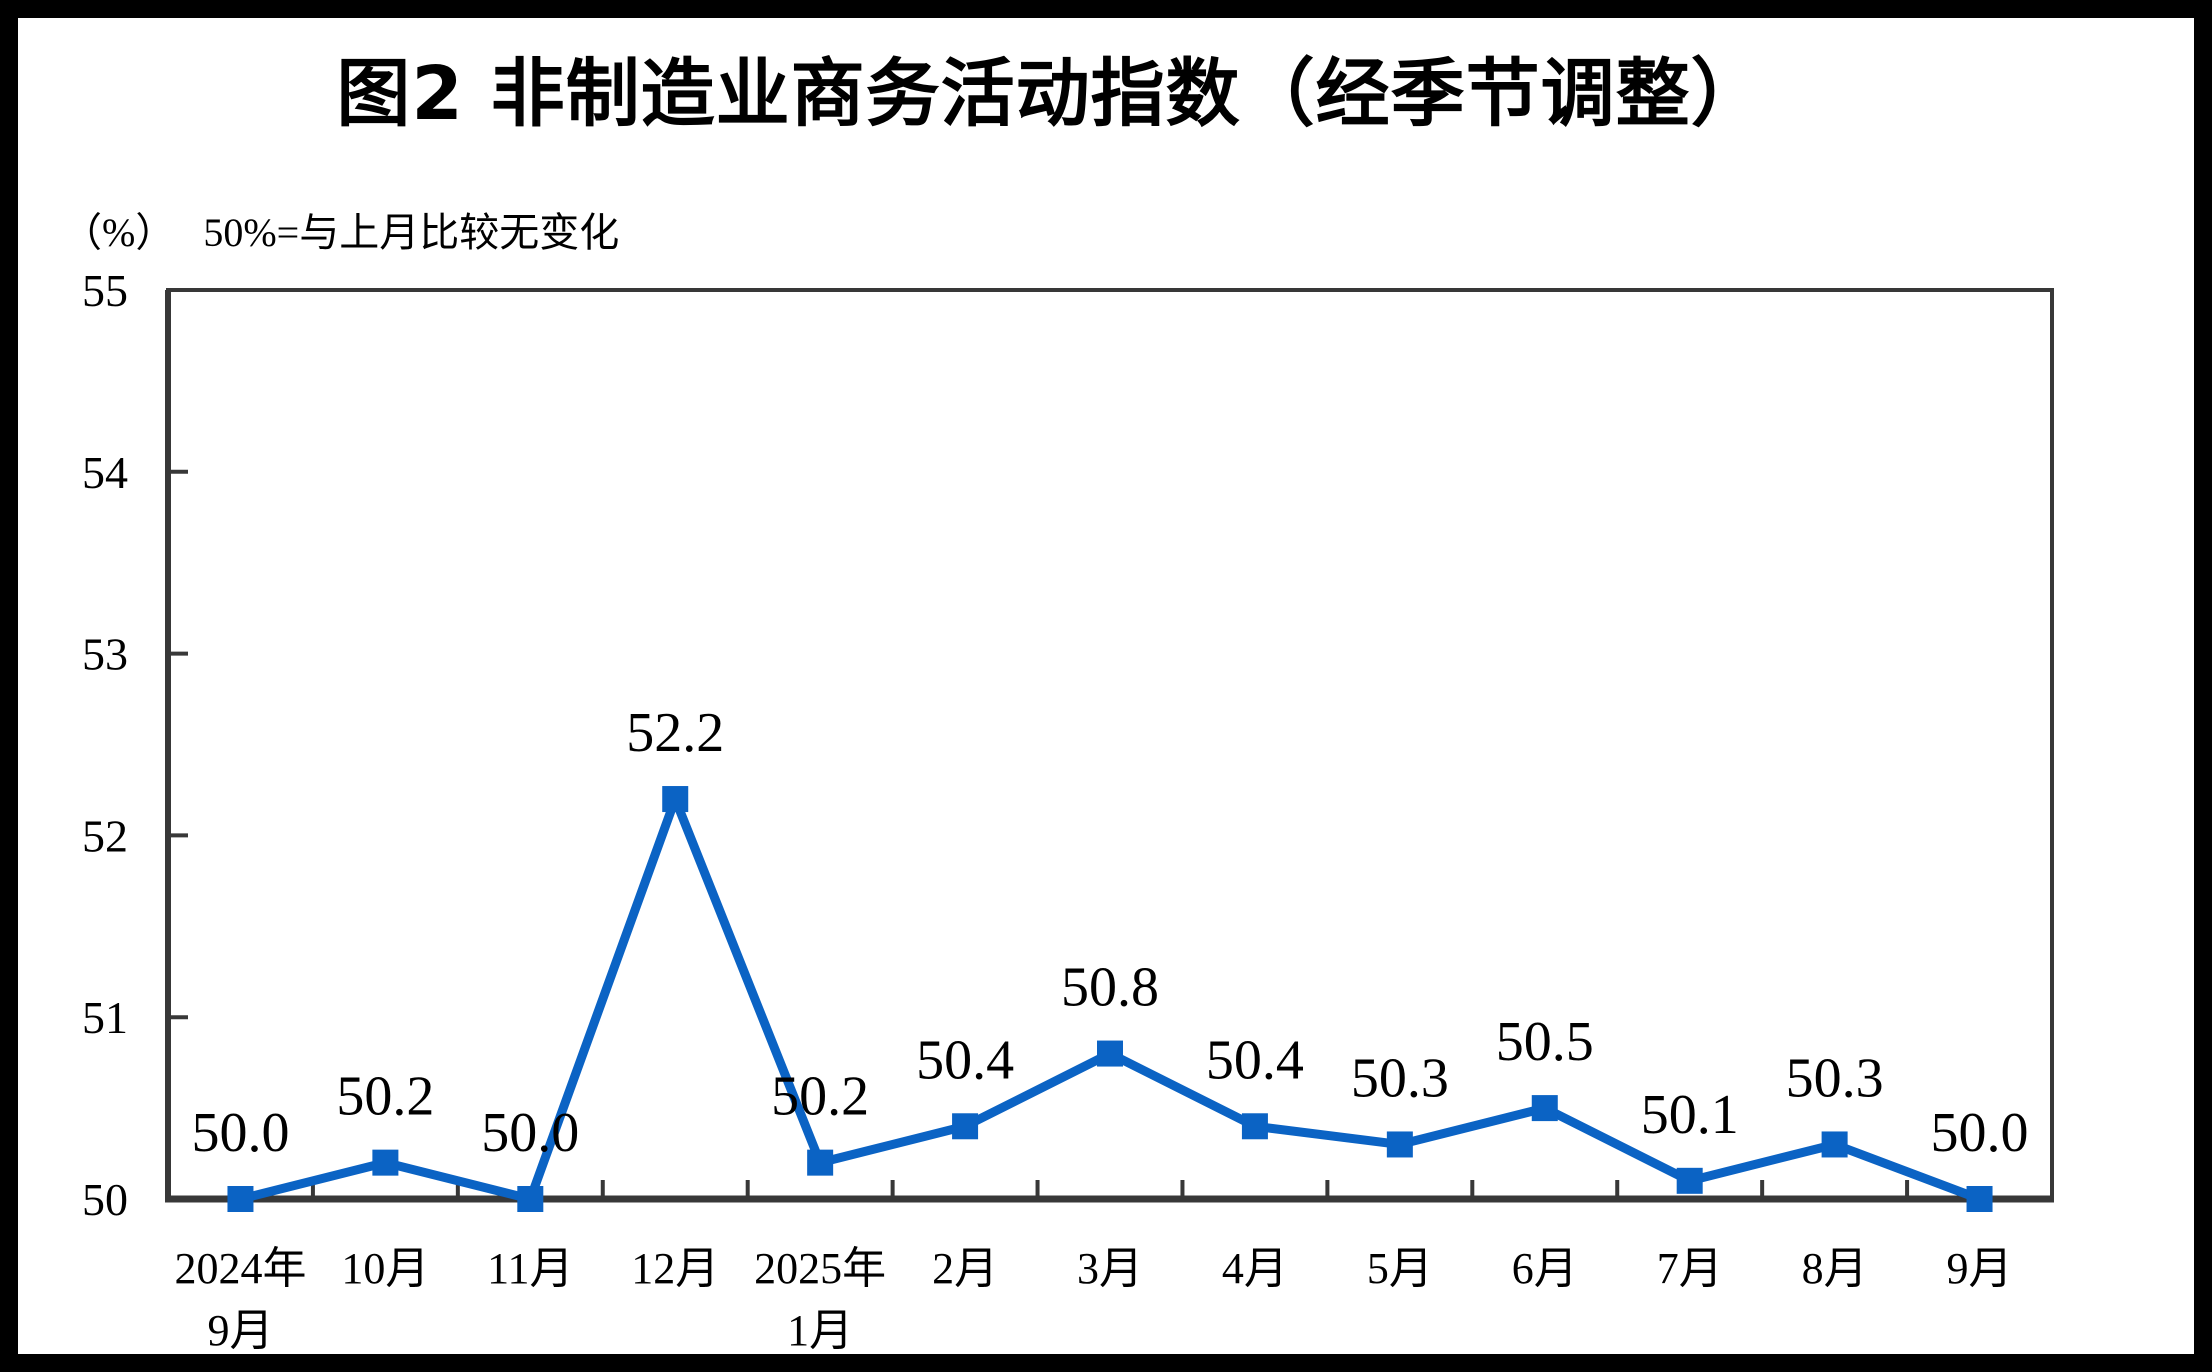  Describe the element at coordinates (105, 1199) in the screenshot. I see `y-tick-label: 50` at that location.